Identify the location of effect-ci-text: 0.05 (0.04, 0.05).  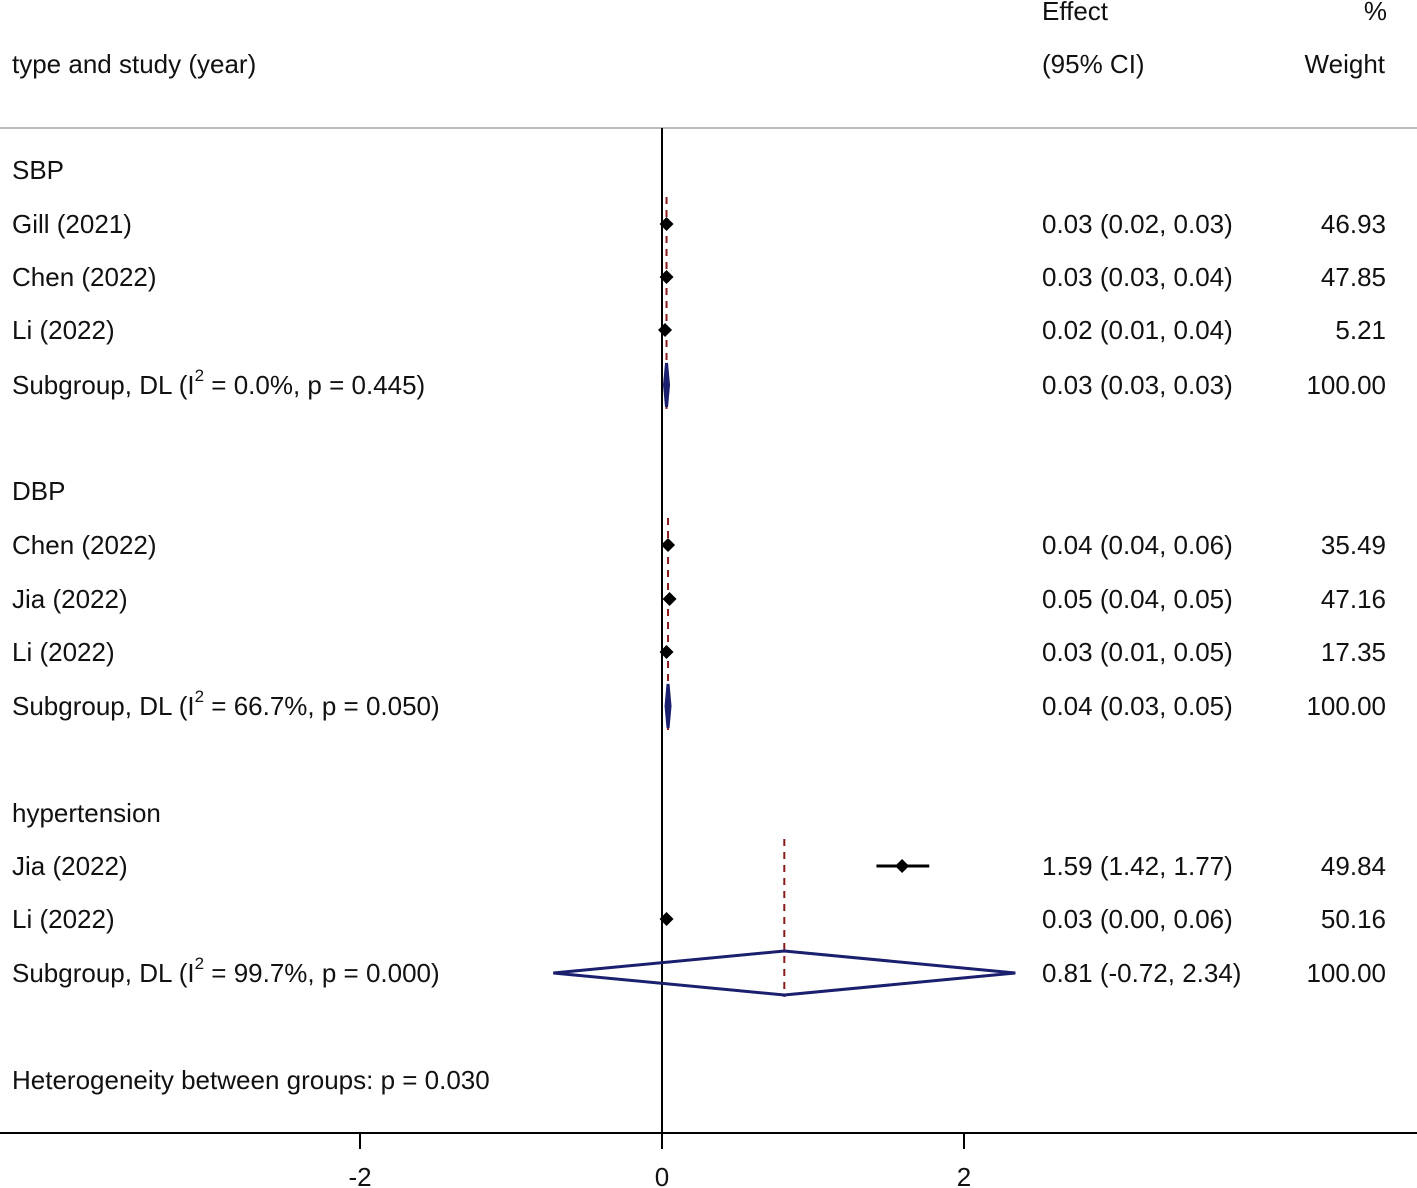
(1137, 599).